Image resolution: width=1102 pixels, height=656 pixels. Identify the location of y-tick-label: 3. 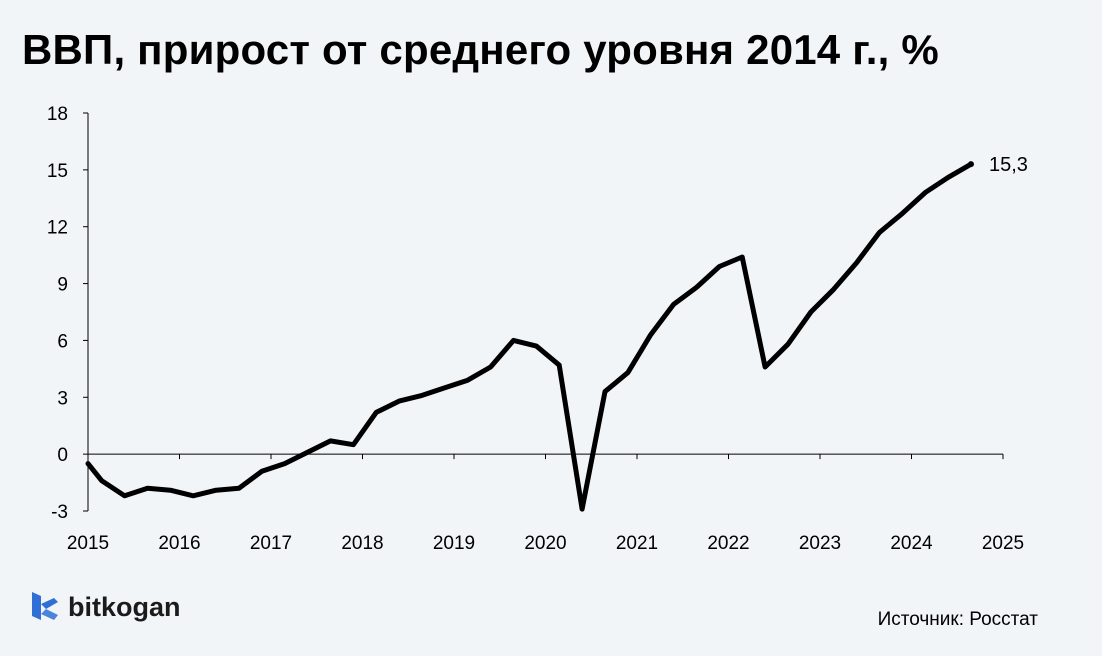
(62, 398).